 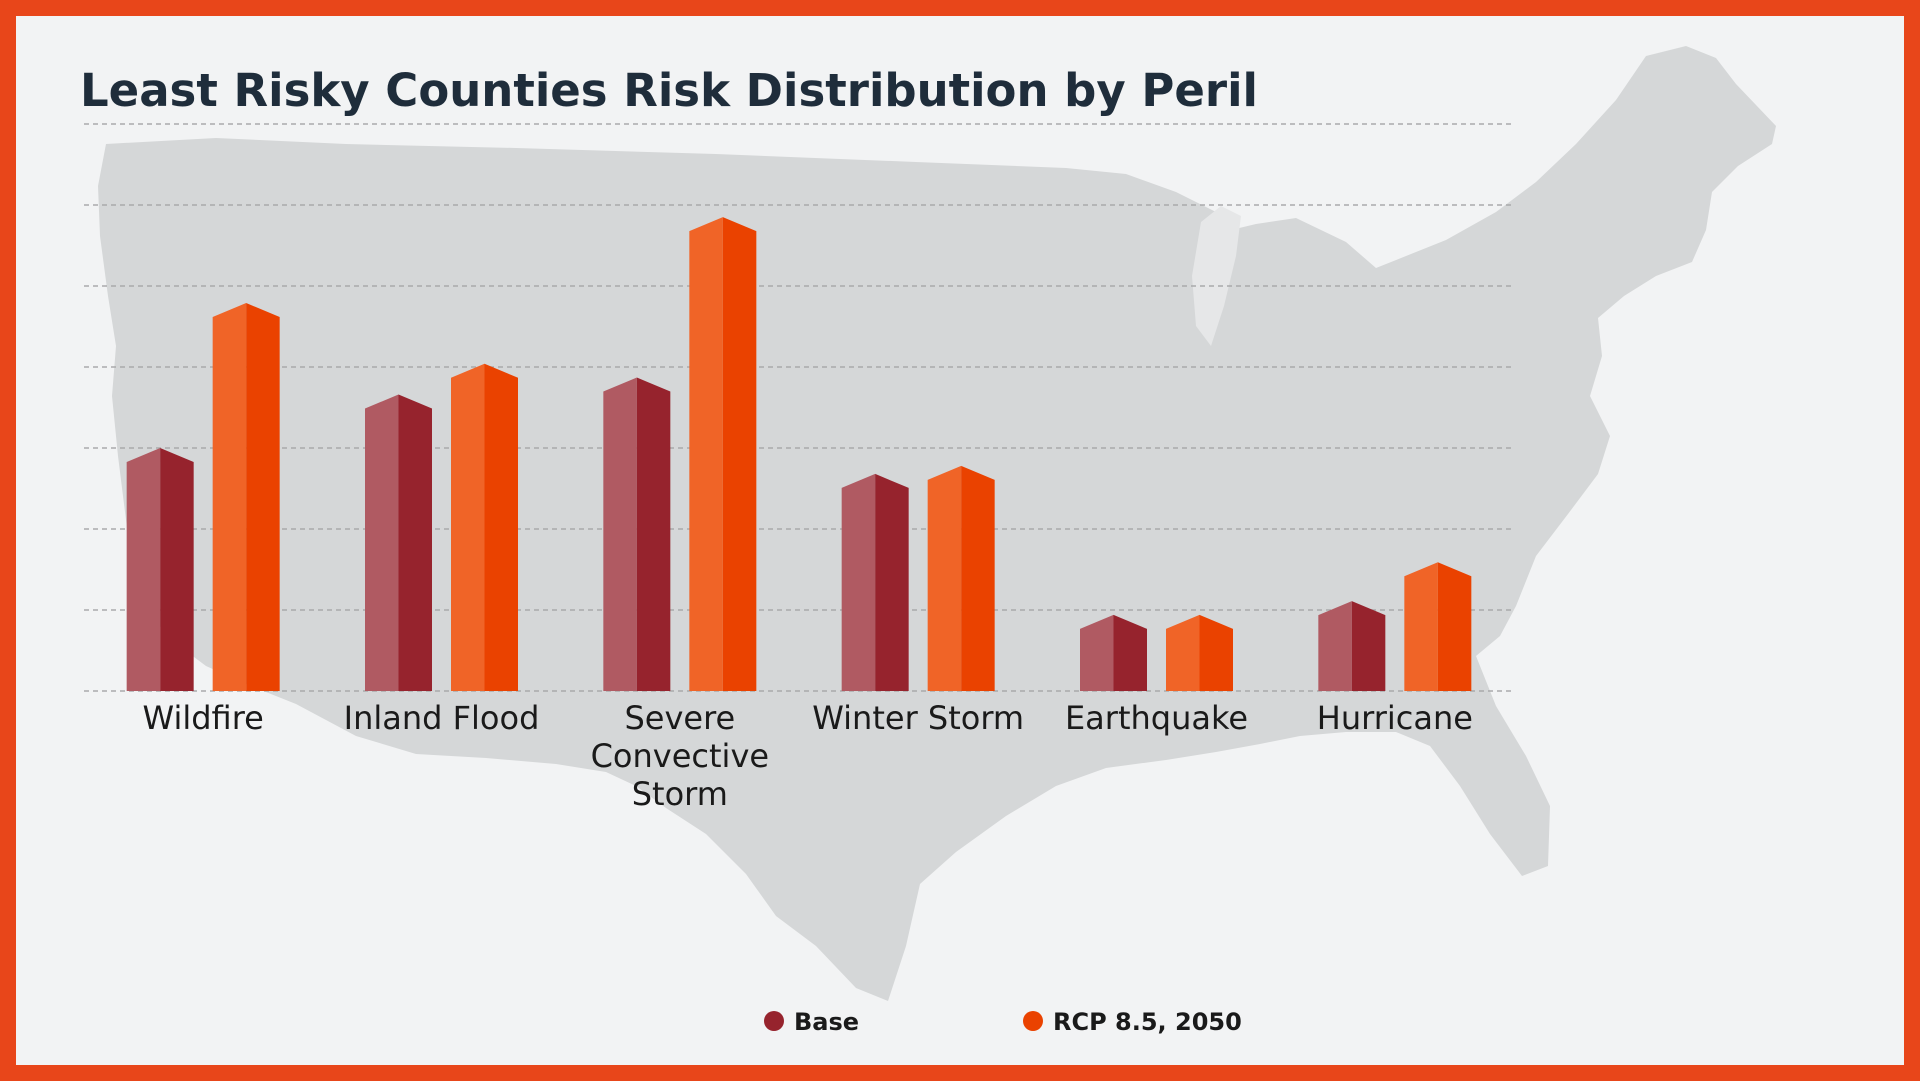 What do you see at coordinates (442, 718) in the screenshot?
I see `category-label: Inland Flood` at bounding box center [442, 718].